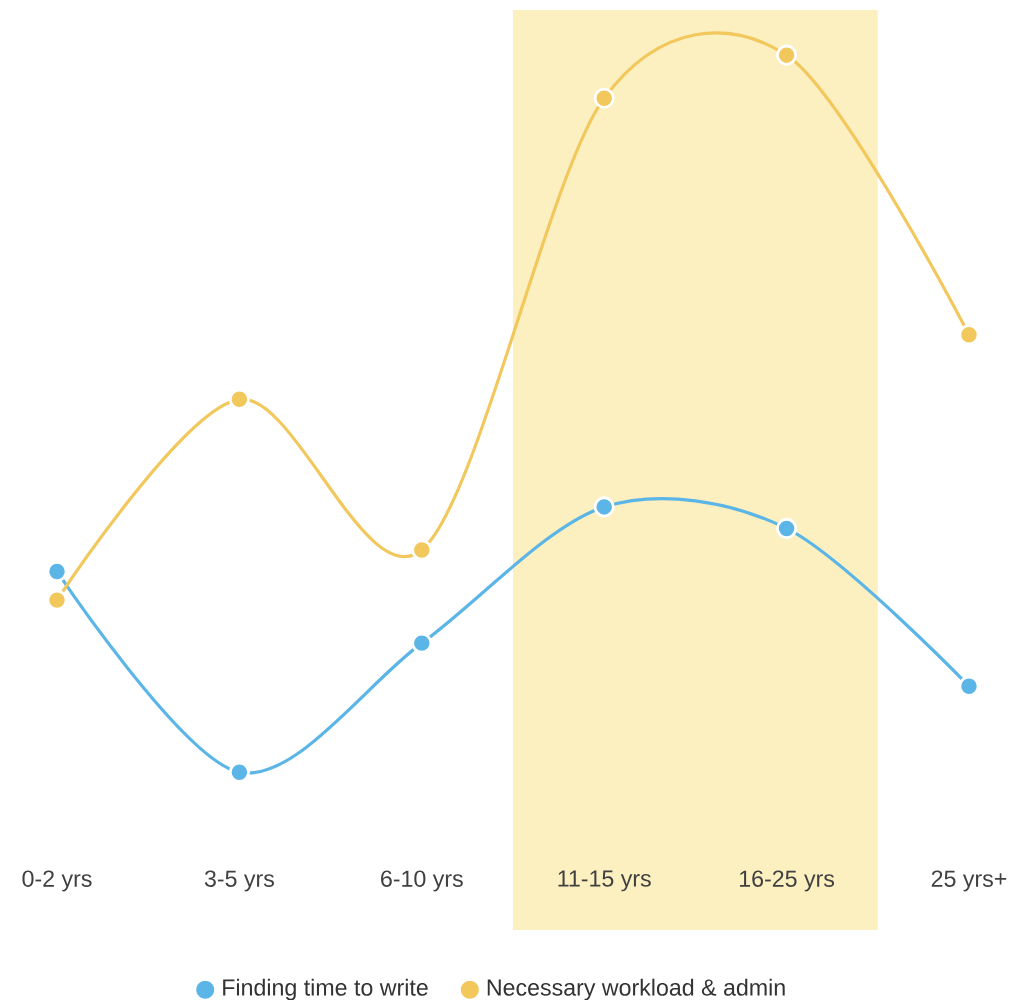 The image size is (1024, 1000). What do you see at coordinates (636, 989) in the screenshot?
I see `legend-label: Necessary workload & admin` at bounding box center [636, 989].